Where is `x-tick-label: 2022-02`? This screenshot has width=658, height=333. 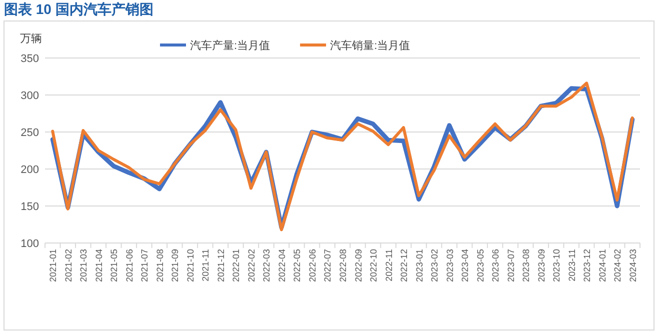
x-tick-label: 2022-02 is located at coordinates (251, 265).